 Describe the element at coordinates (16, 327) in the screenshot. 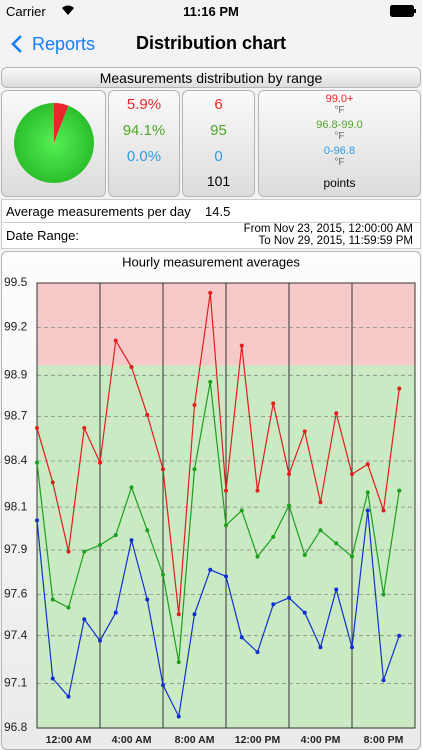

I see `y-tick-label: 99.2` at that location.